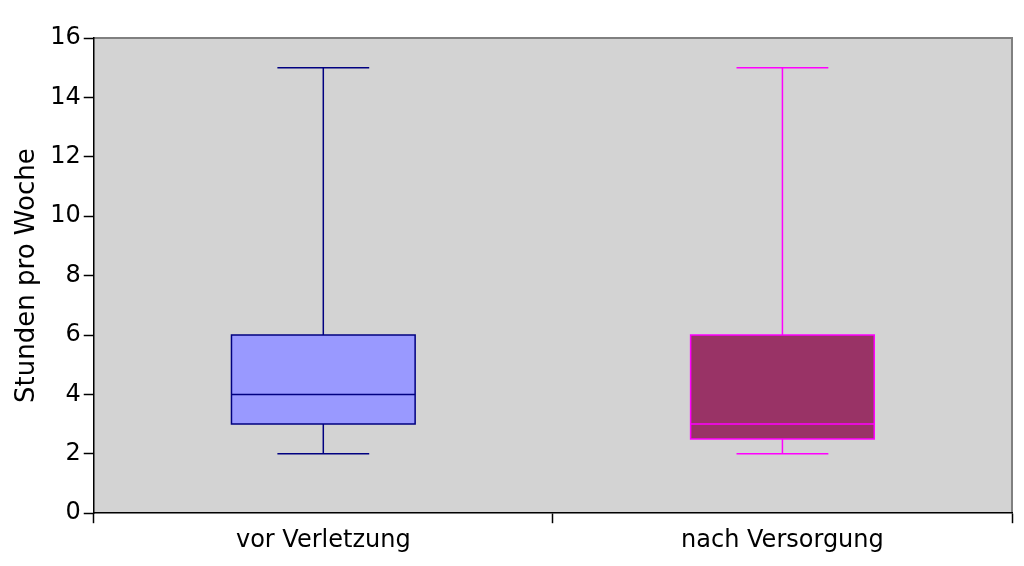 This screenshot has height=566, width=1024. Describe the element at coordinates (73, 452) in the screenshot. I see `y-tick-label: 2` at that location.